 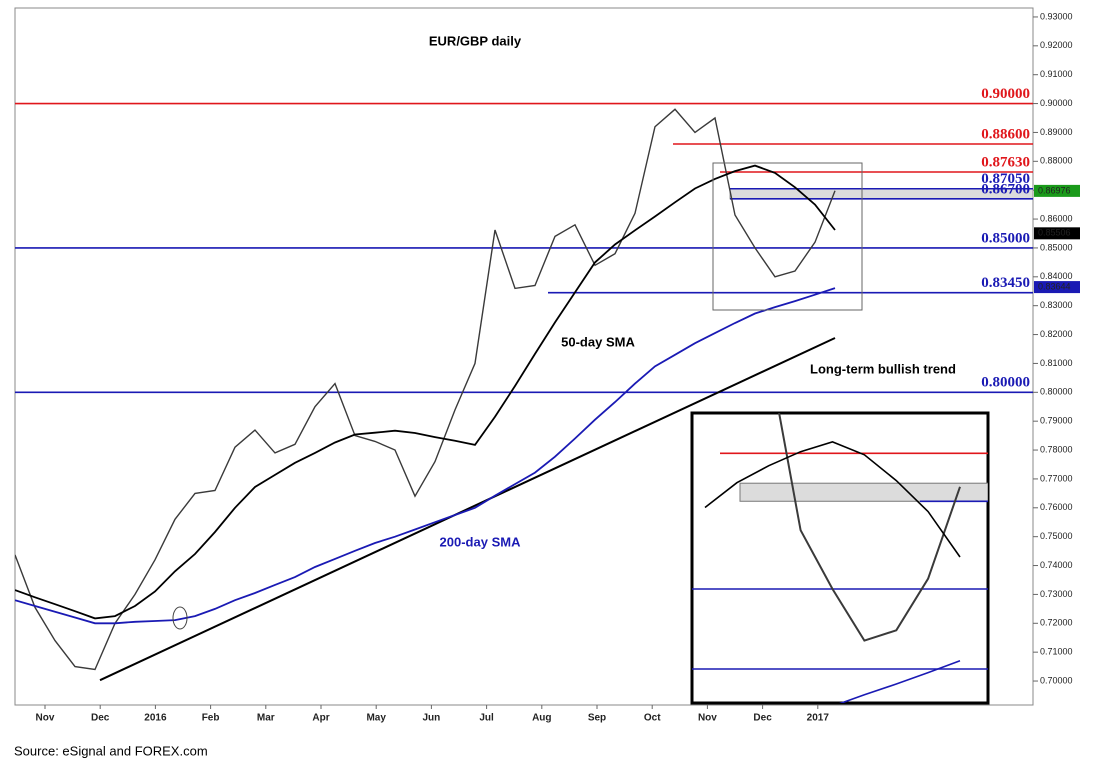 I want to click on y-tick-label: 0.79000, so click(x=1056, y=421).